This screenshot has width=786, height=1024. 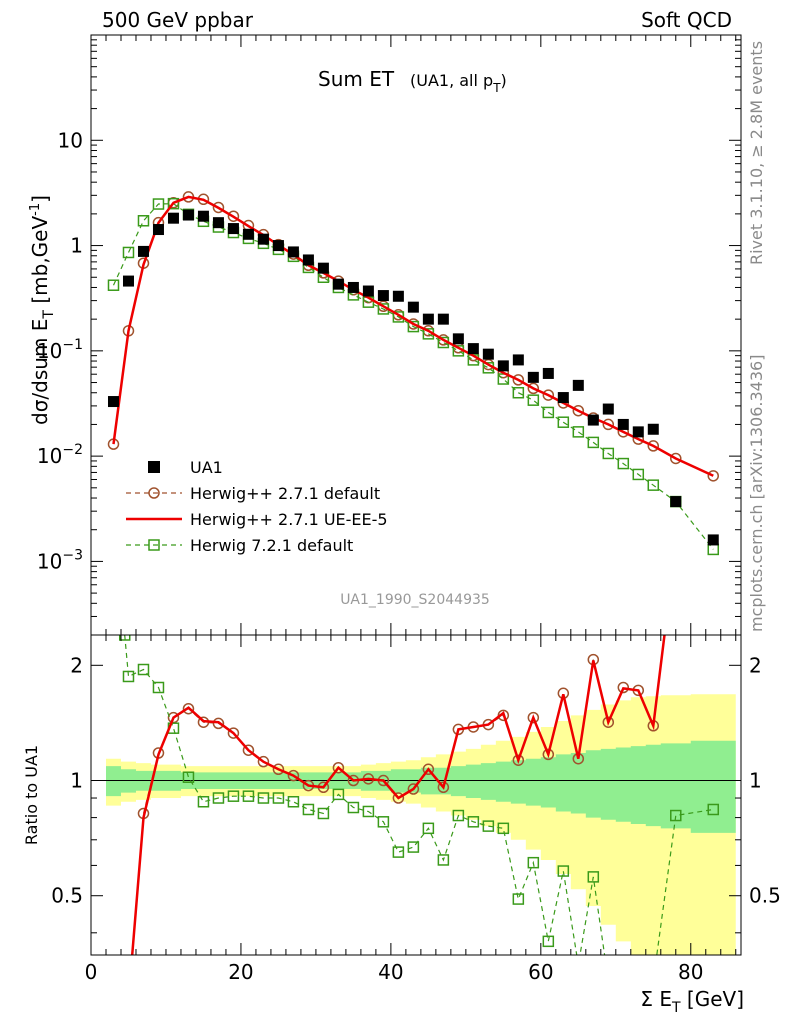 What do you see at coordinates (540, 972) in the screenshot?
I see `x-tick-label: 60` at bounding box center [540, 972].